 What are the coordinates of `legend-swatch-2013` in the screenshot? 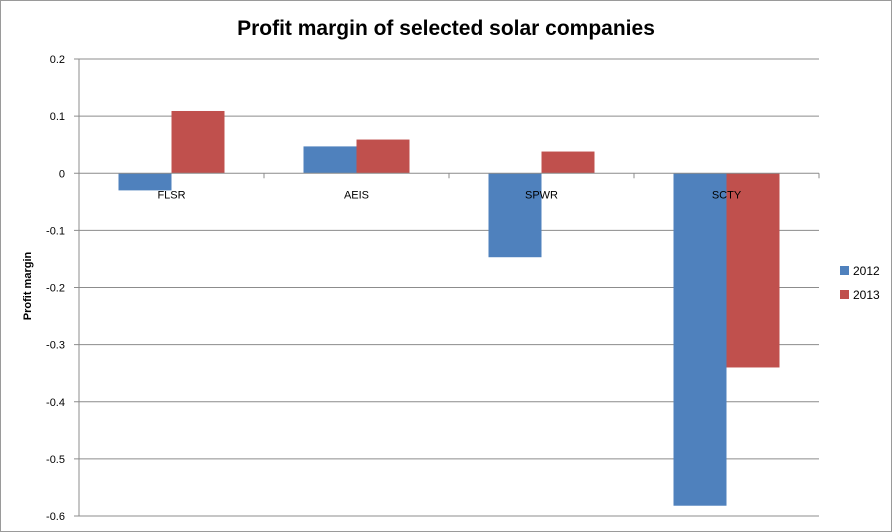 It's located at (844, 294).